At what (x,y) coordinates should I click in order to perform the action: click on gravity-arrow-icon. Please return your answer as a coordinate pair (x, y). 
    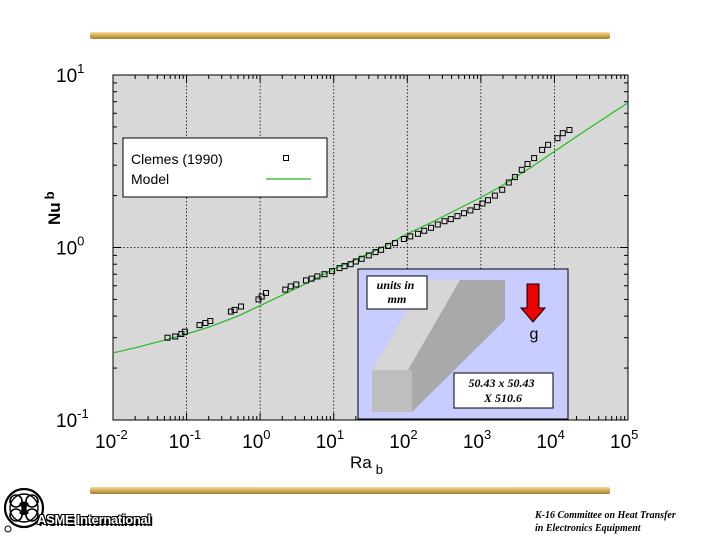
    Looking at the image, I should click on (533, 303).